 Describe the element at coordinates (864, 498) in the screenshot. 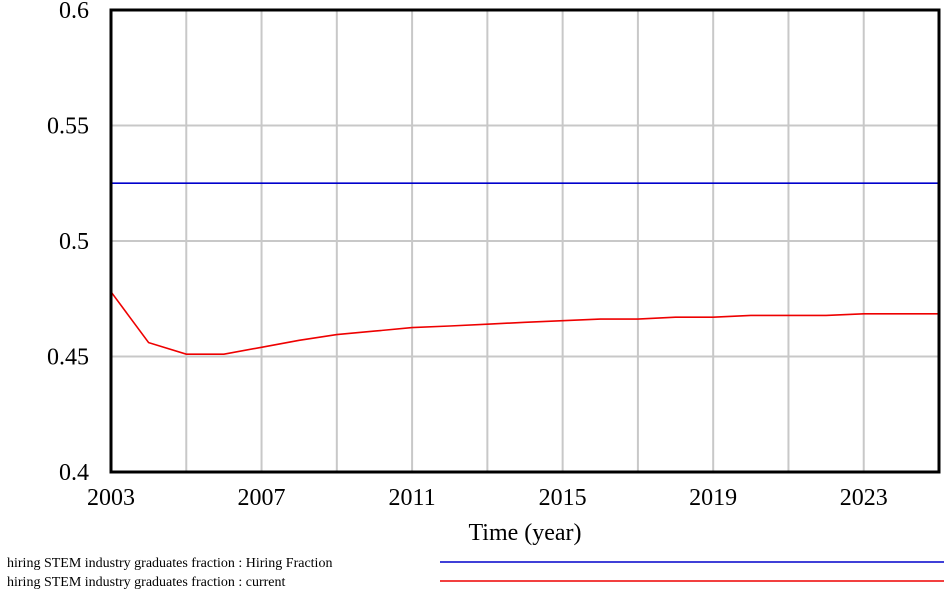

I see `x-tick-label: 2023` at that location.